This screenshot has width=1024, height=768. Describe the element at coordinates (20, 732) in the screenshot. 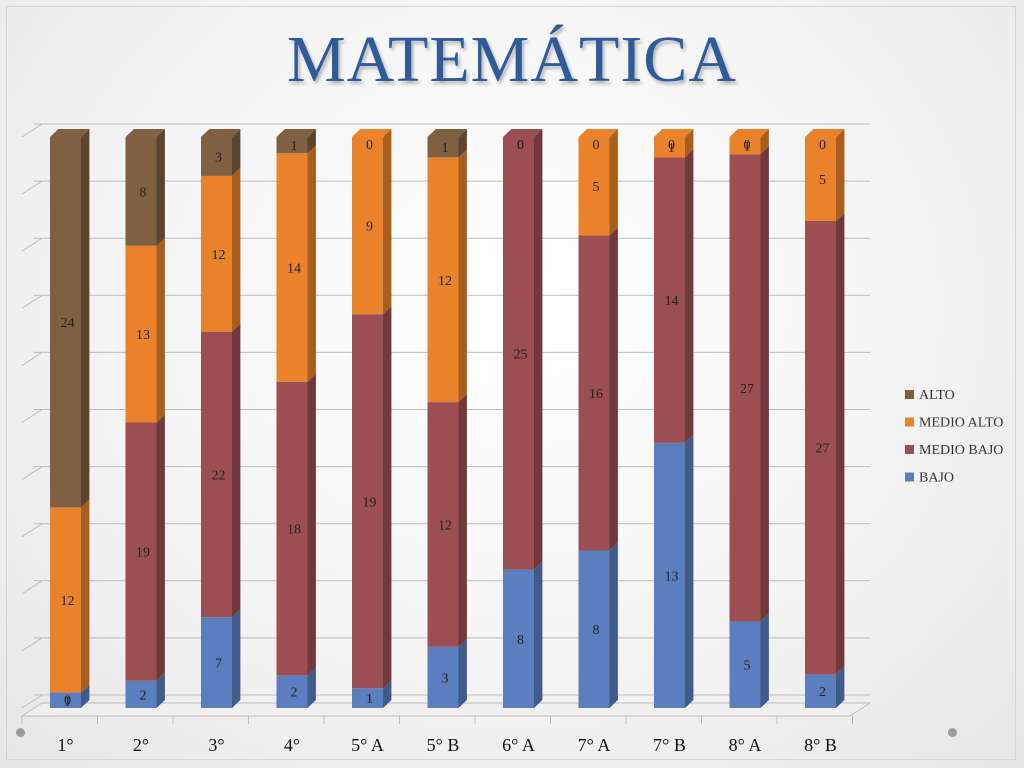

I see `slide-decoration-dot-left` at that location.